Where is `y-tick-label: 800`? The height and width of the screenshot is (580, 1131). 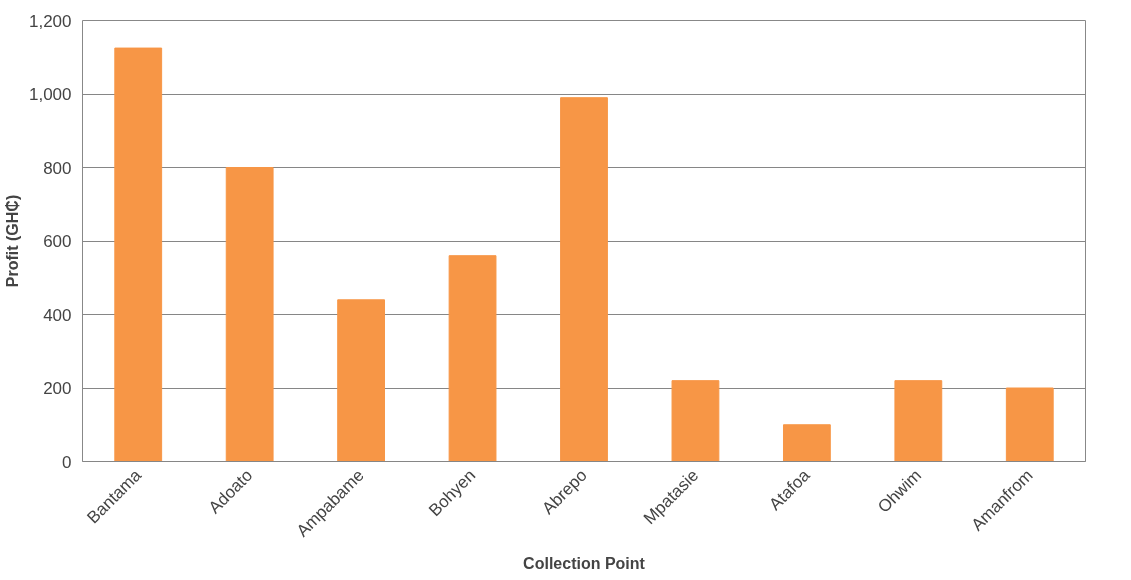 y-tick-label: 800 is located at coordinates (57, 168).